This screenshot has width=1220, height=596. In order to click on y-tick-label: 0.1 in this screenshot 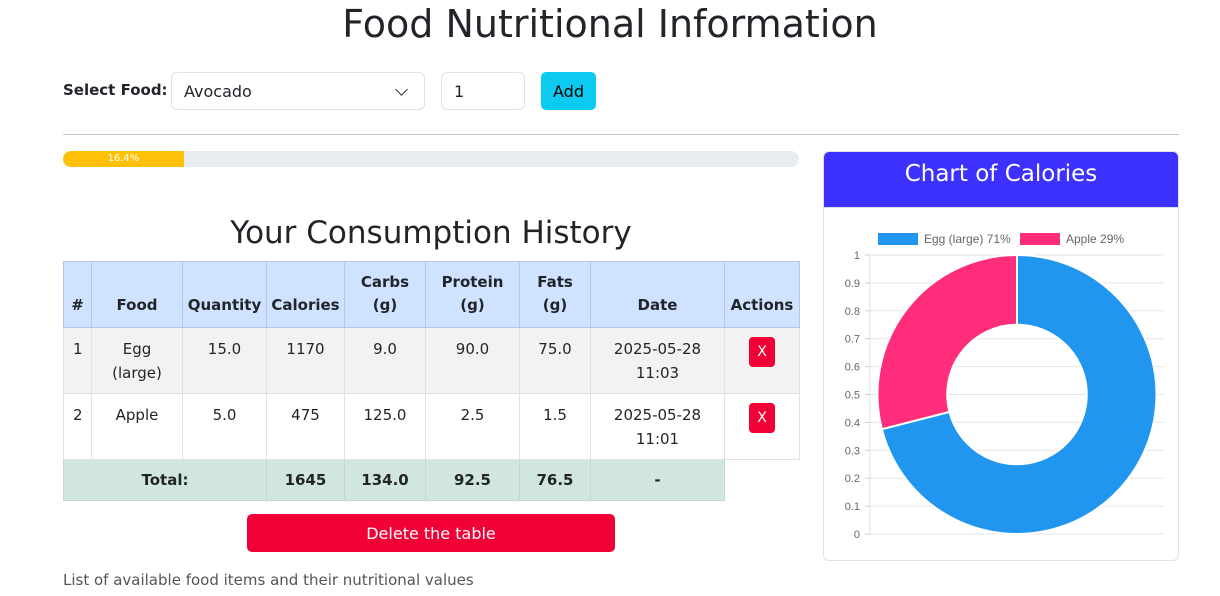, I will do `click(852, 507)`.